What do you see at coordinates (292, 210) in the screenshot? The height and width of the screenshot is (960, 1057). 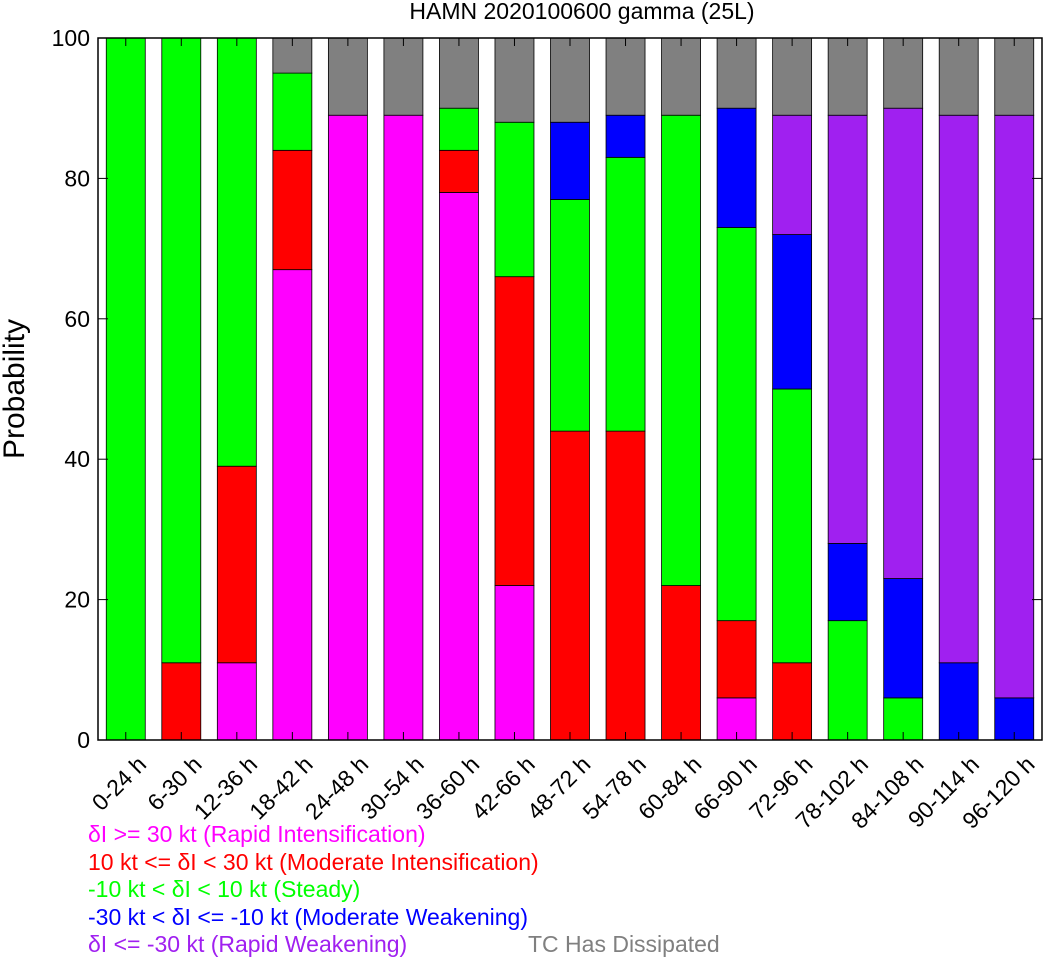 I see `bar-segment-18-42-h-s1` at bounding box center [292, 210].